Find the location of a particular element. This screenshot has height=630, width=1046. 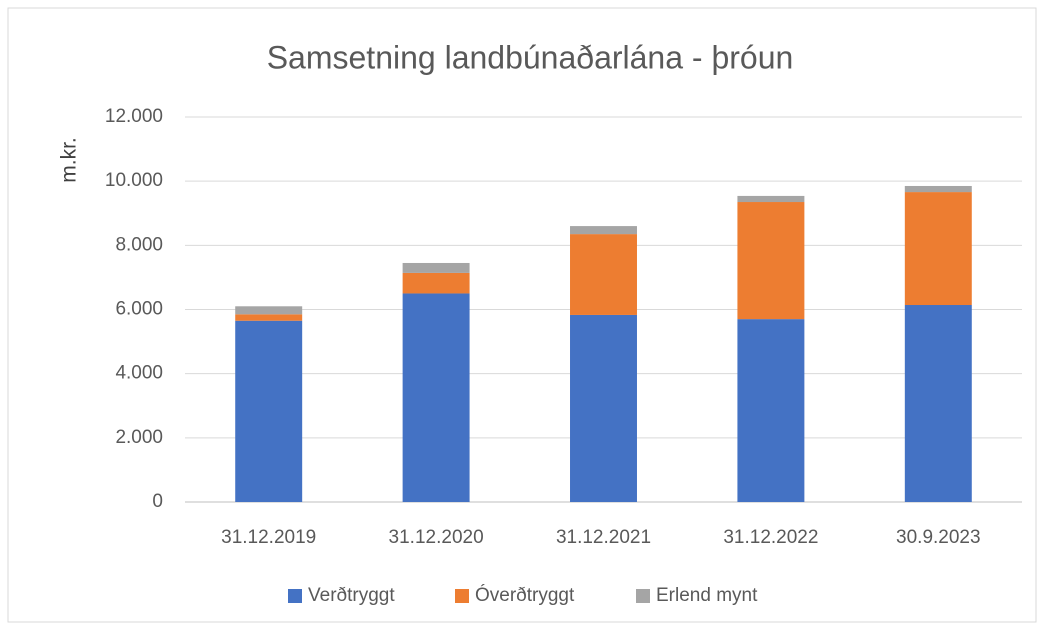

x-tick-label: 31.12.2022 is located at coordinates (770, 537).